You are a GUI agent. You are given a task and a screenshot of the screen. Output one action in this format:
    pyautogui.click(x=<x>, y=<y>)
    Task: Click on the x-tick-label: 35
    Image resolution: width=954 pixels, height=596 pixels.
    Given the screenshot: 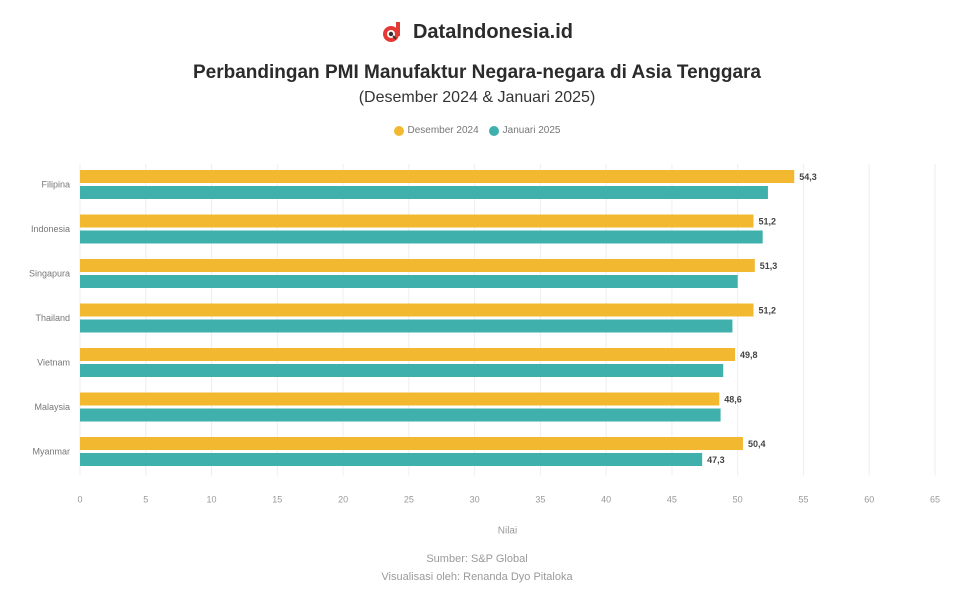 What is the action you would take?
    pyautogui.click(x=540, y=500)
    